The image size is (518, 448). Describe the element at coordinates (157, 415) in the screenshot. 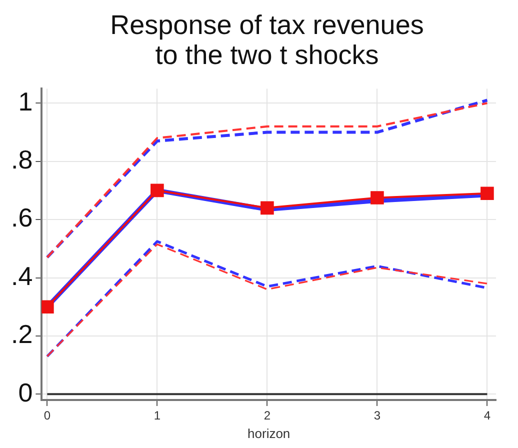

I see `x-tick-label: 1` at that location.